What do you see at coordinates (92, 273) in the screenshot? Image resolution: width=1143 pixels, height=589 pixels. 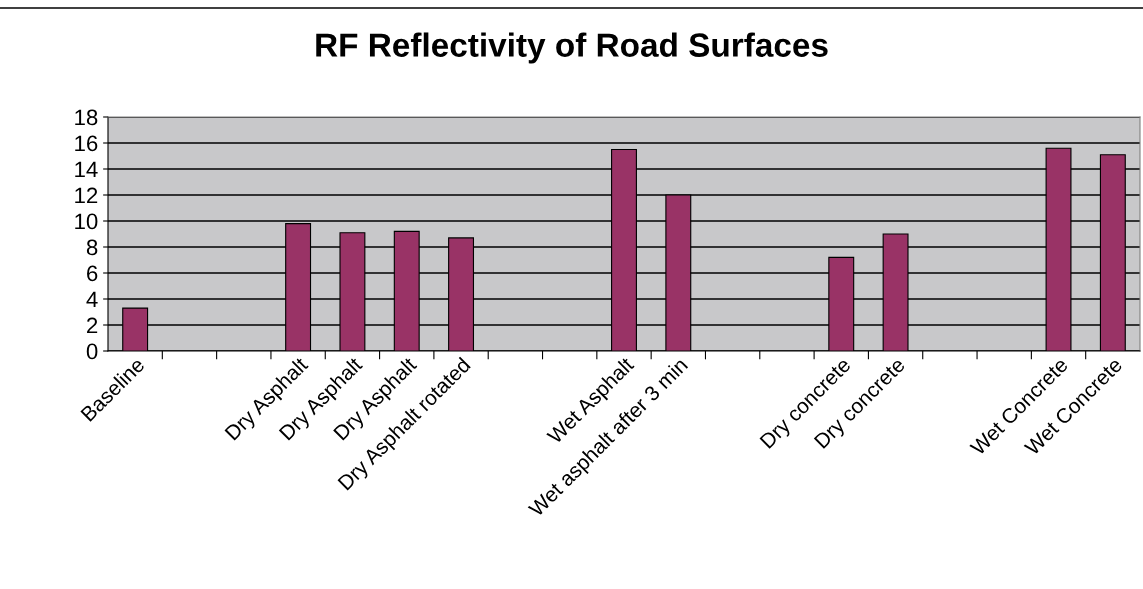 I see `y-tick-label: 6` at bounding box center [92, 273].